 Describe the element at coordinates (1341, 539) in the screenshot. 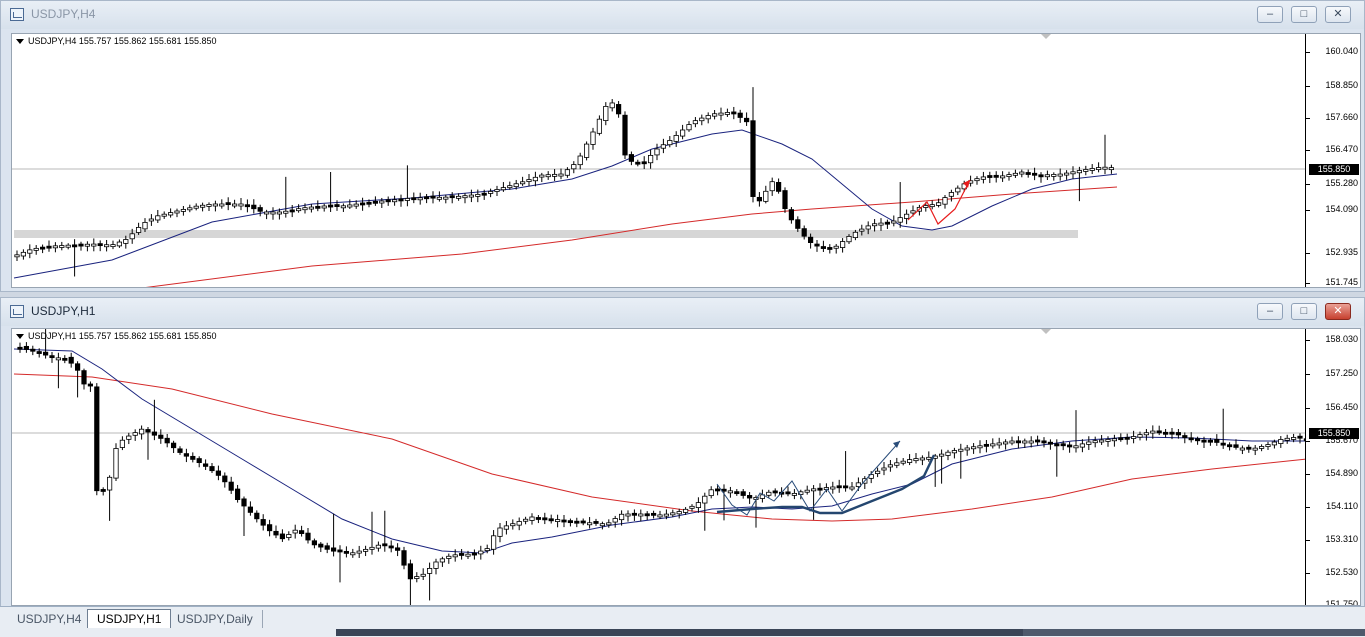

I see `price-tick-label: 153.310` at that location.